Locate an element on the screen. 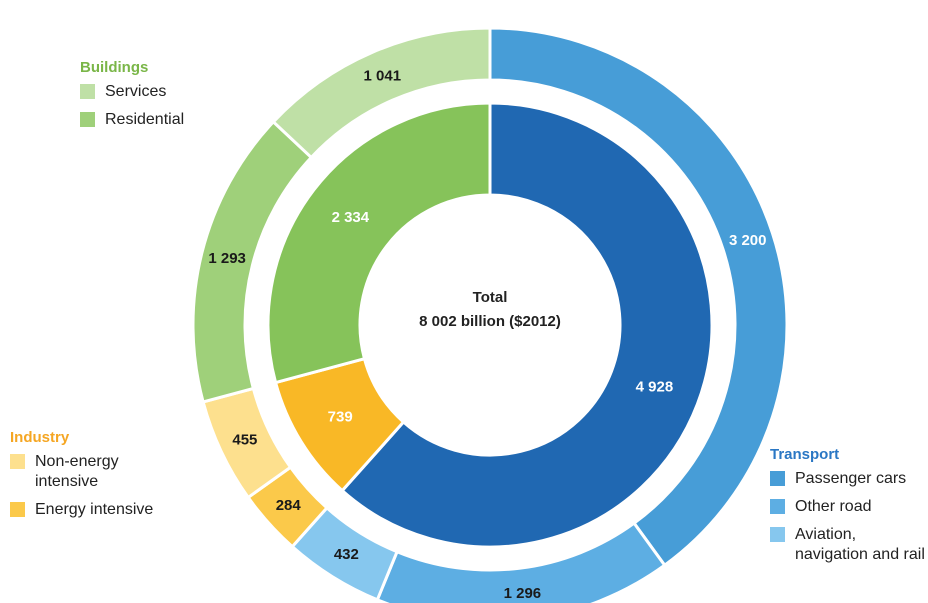 This screenshot has width=928, height=603. legend-label: Aviation, navigation and rail is located at coordinates (860, 544).